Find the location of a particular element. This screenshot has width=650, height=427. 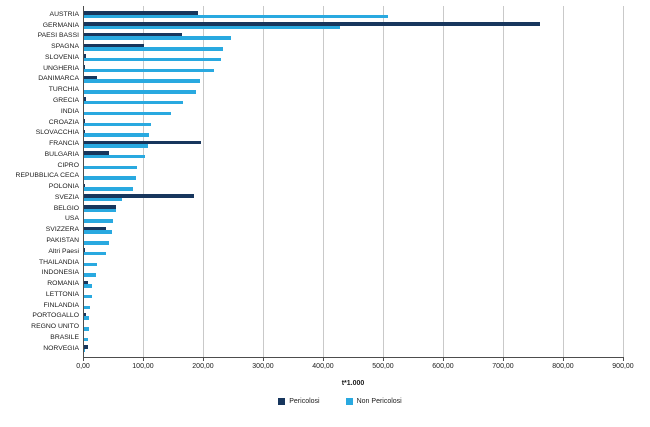

y-axis-line is located at coordinates (83, 181).